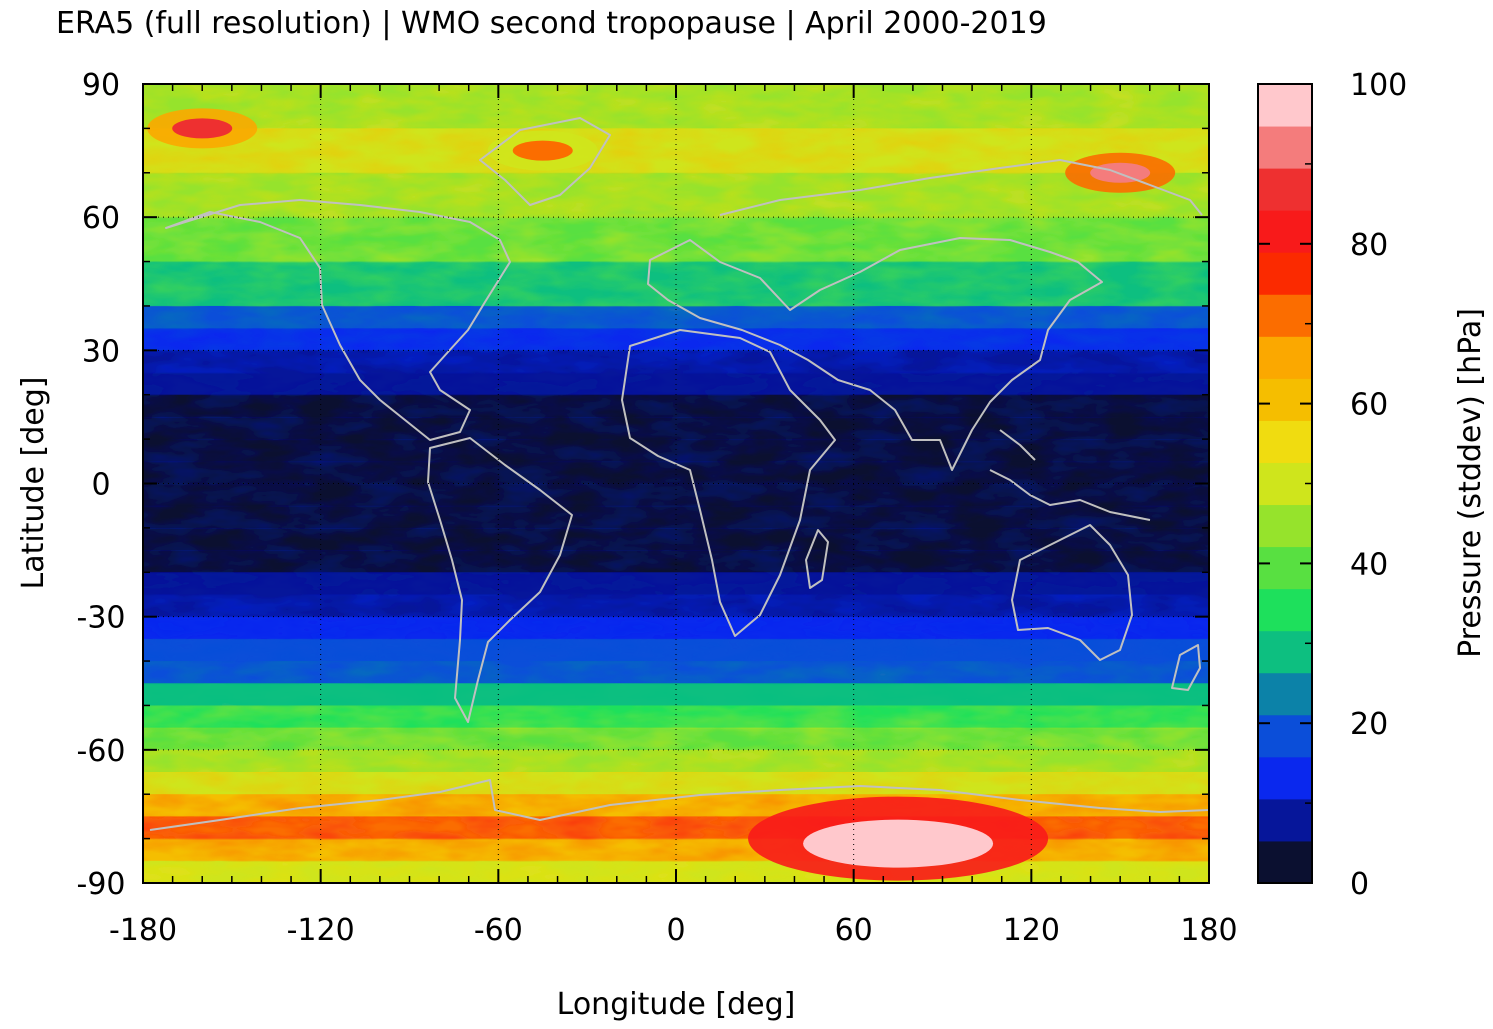  What do you see at coordinates (1359, 884) in the screenshot?
I see `colorbar-tick-label: 0` at bounding box center [1359, 884].